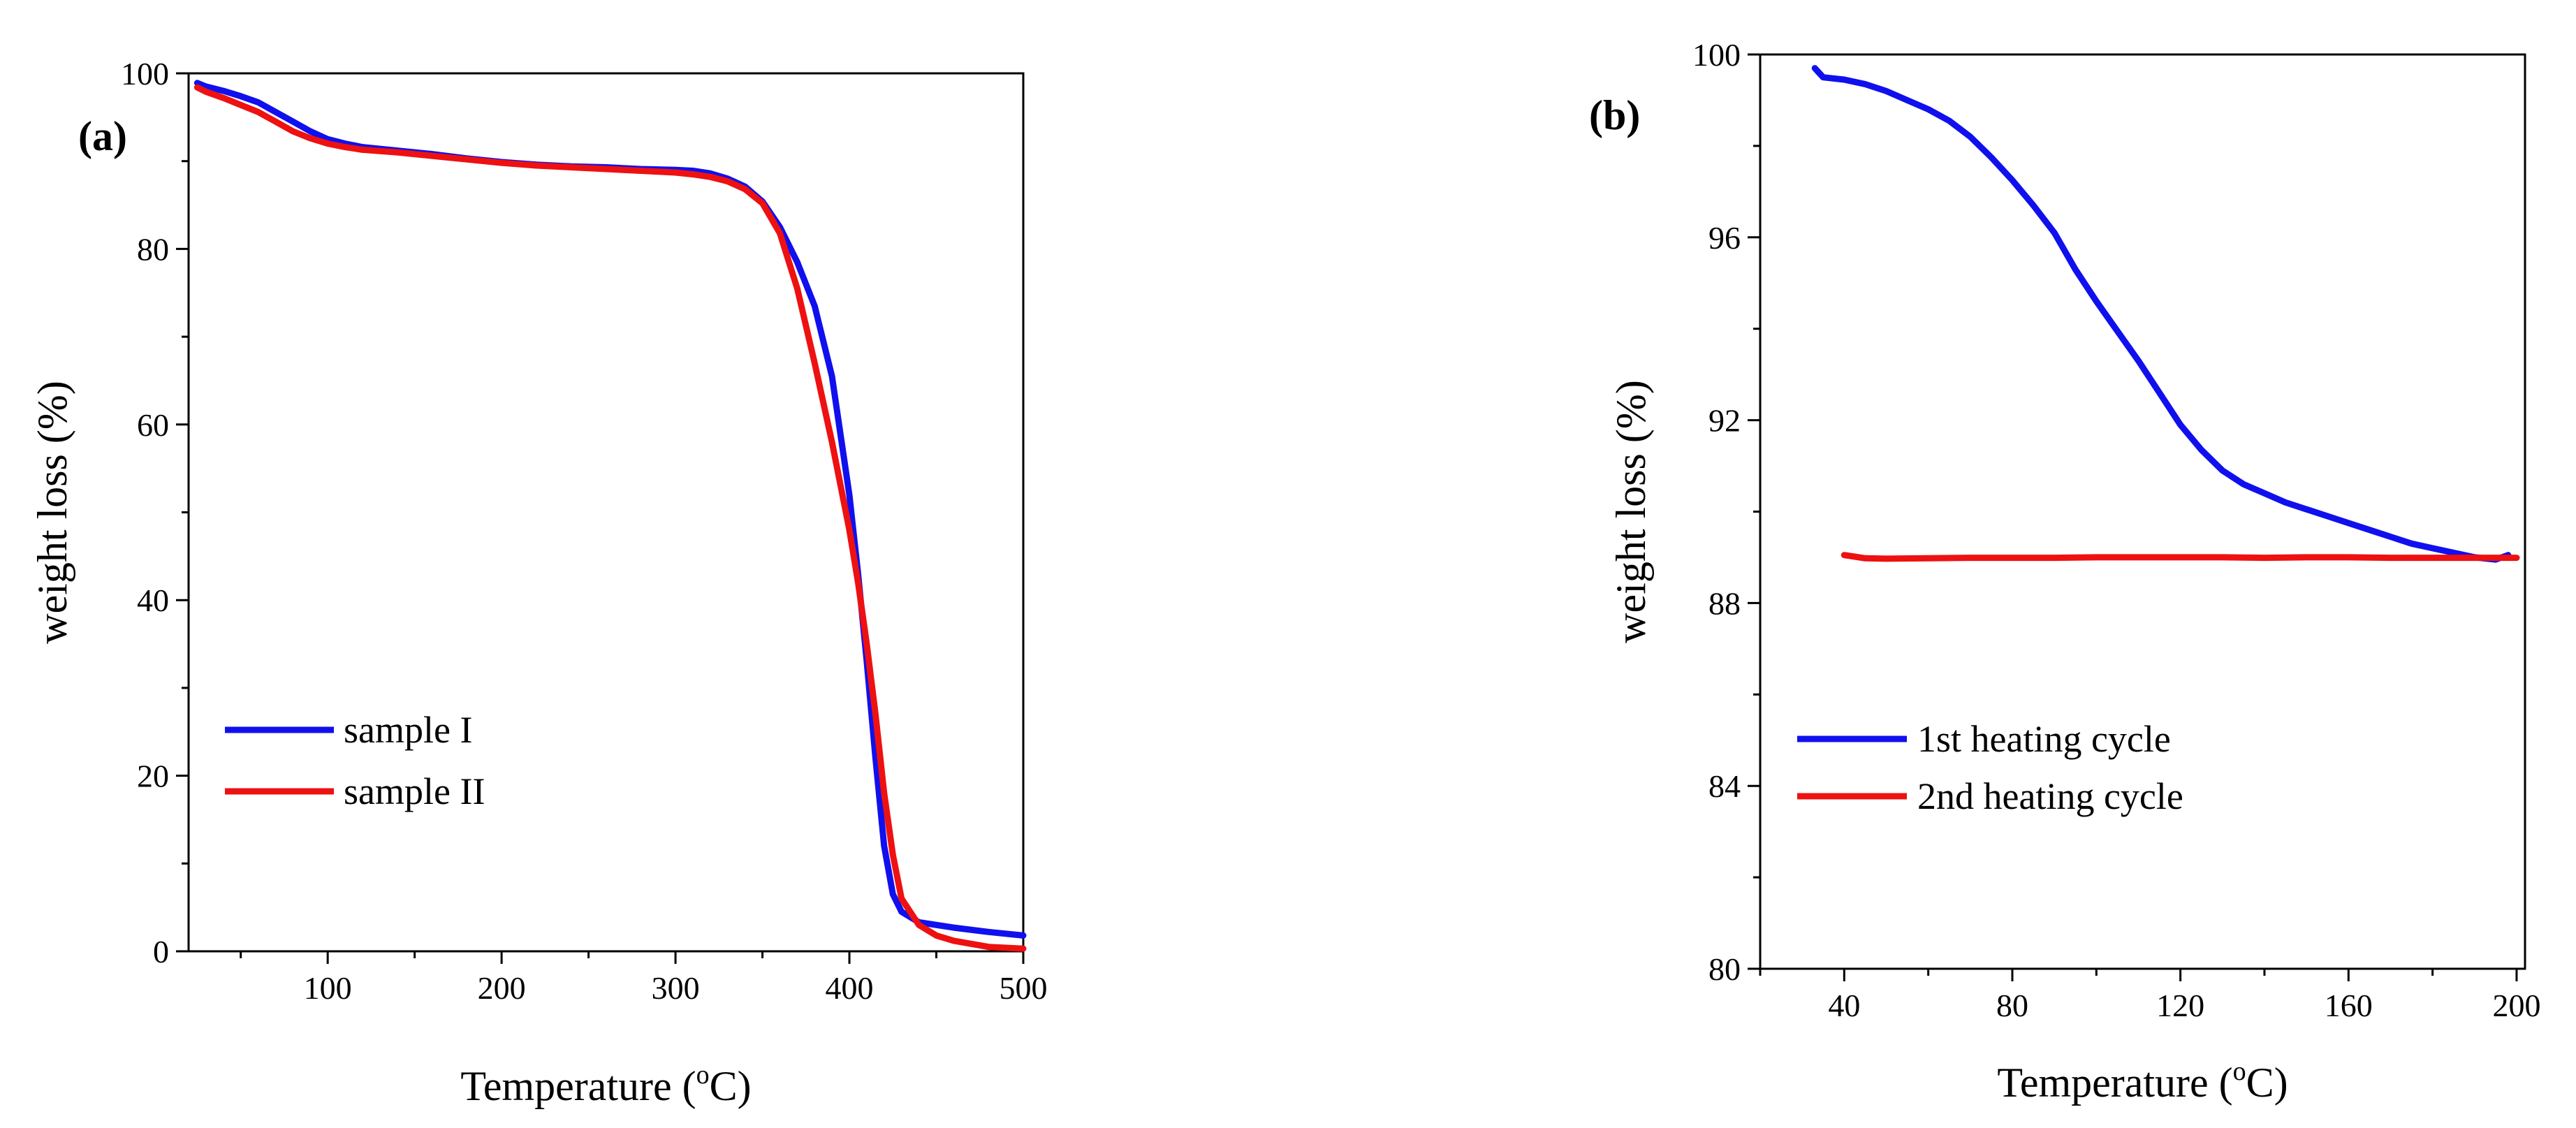  Describe the element at coordinates (153, 425) in the screenshot. I see `y-tick-label: 60` at that location.